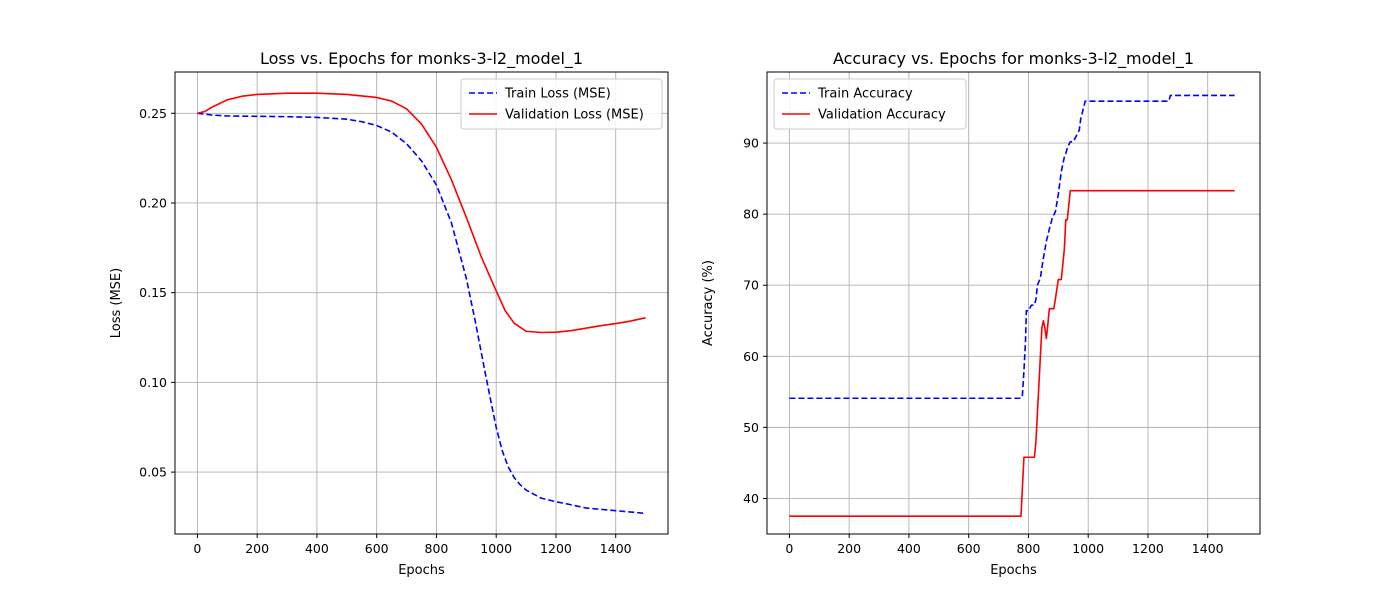 This screenshot has height=600, width=1400. I want to click on accuracy-chart-legend-train-label: Train Accuracy, so click(865, 94).